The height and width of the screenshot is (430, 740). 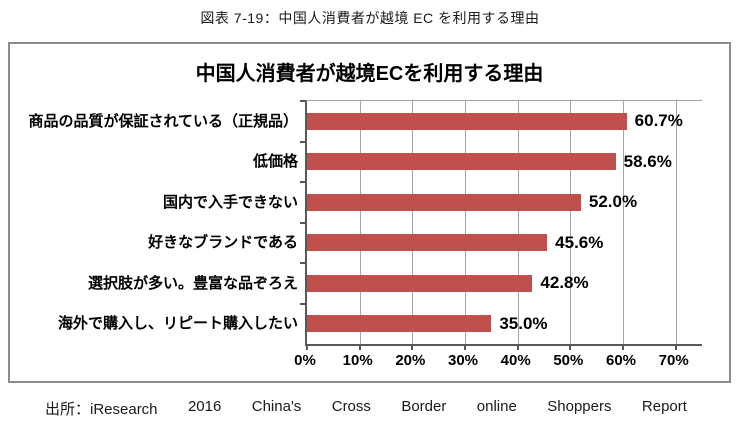 What do you see at coordinates (369, 74) in the screenshot?
I see `chart-title: 中国人消費者が越境ECを利用する理由` at bounding box center [369, 74].